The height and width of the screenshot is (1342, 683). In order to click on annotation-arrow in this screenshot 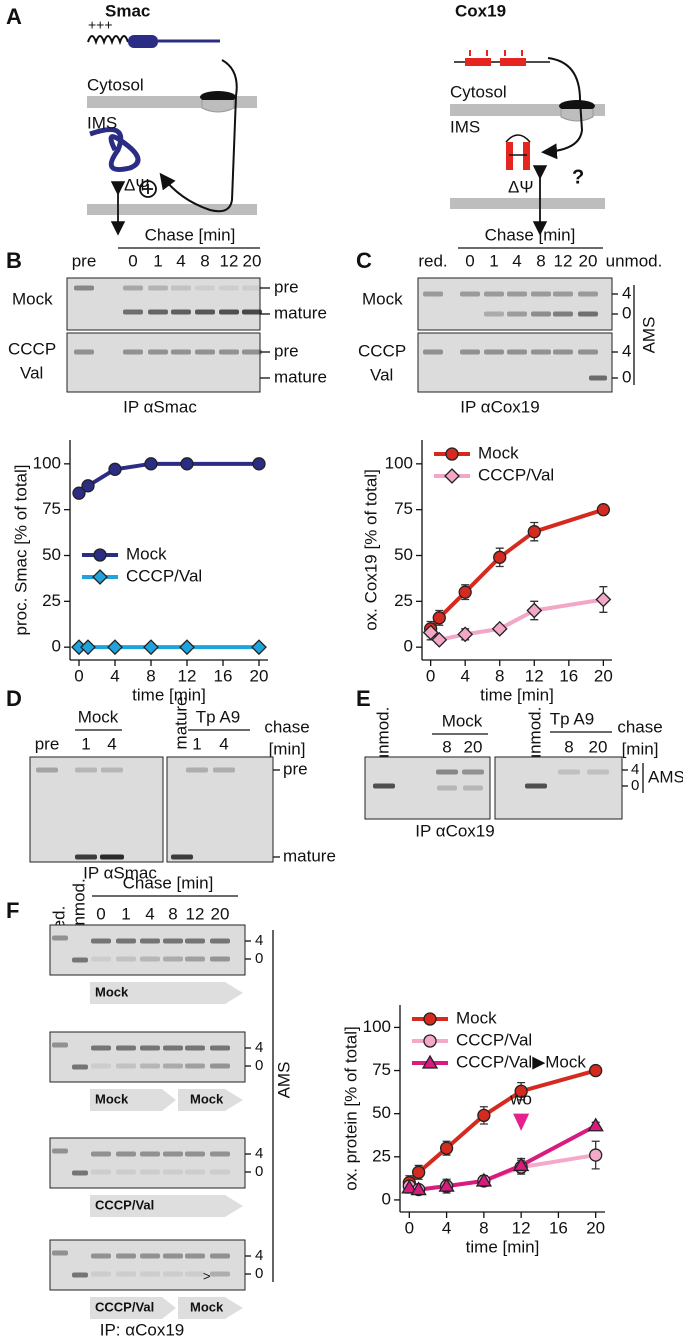, I will do `click(521, 1122)`.